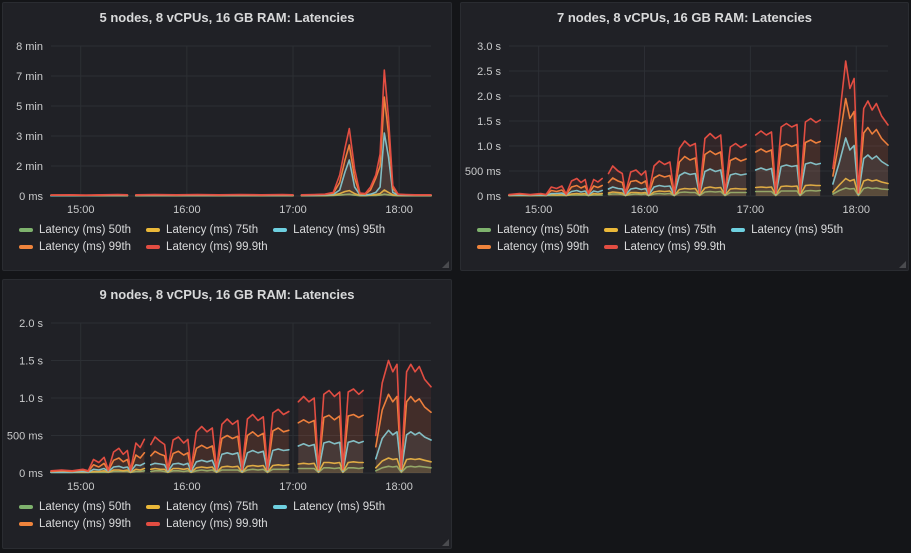  I want to click on legend-series-label: Latency (ms) 50th, so click(85, 230).